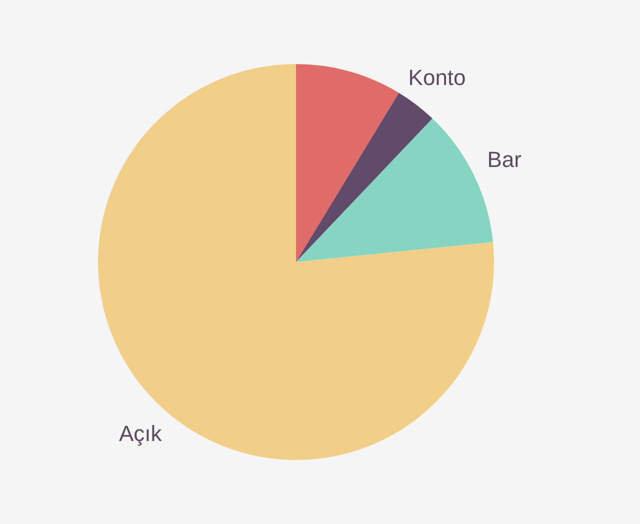 The image size is (640, 524). Describe the element at coordinates (504, 159) in the screenshot. I see `slice-label: Bar` at that location.